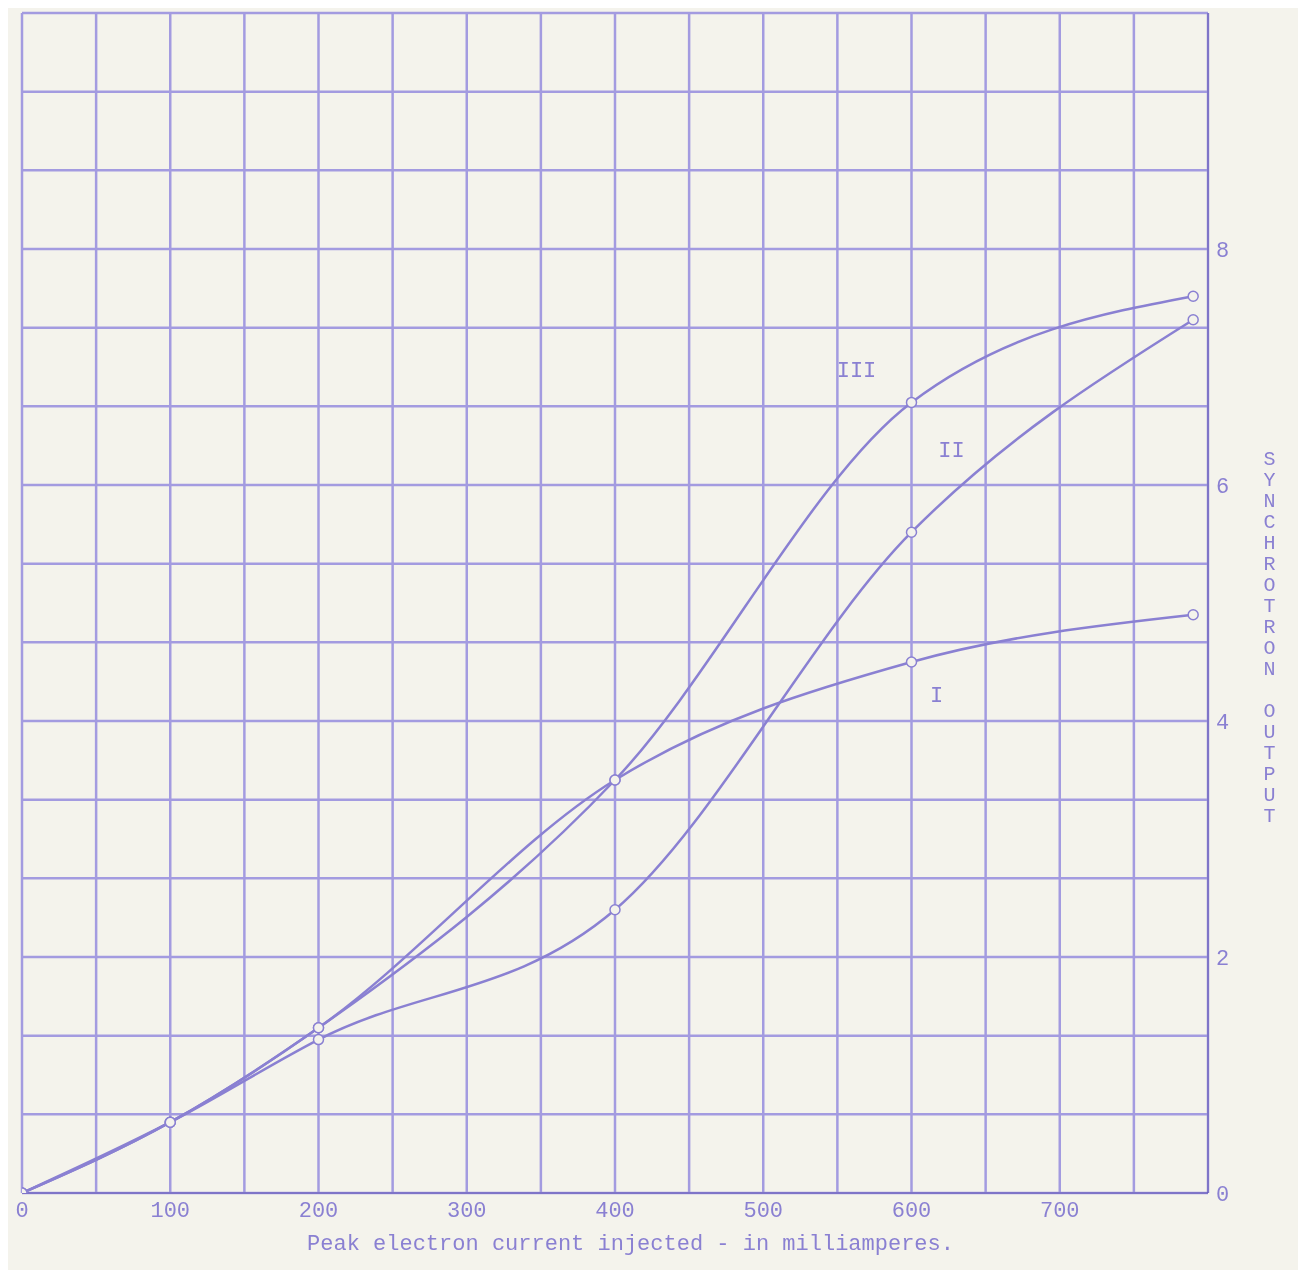  Describe the element at coordinates (630, 1244) in the screenshot. I see `x-axis-title: Peak electron current injected - in milliamperes.` at that location.